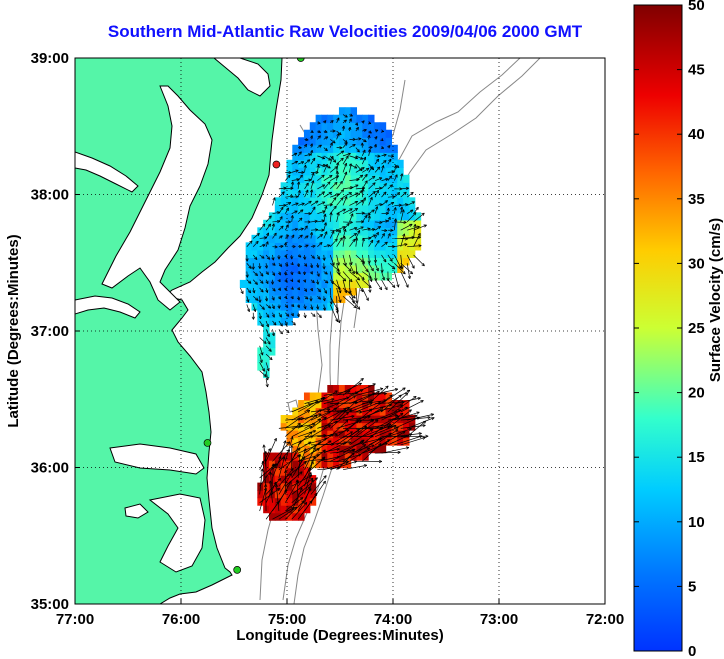 The width and height of the screenshot is (724, 659). I want to click on x-tick-label: 76:00, so click(181, 619).